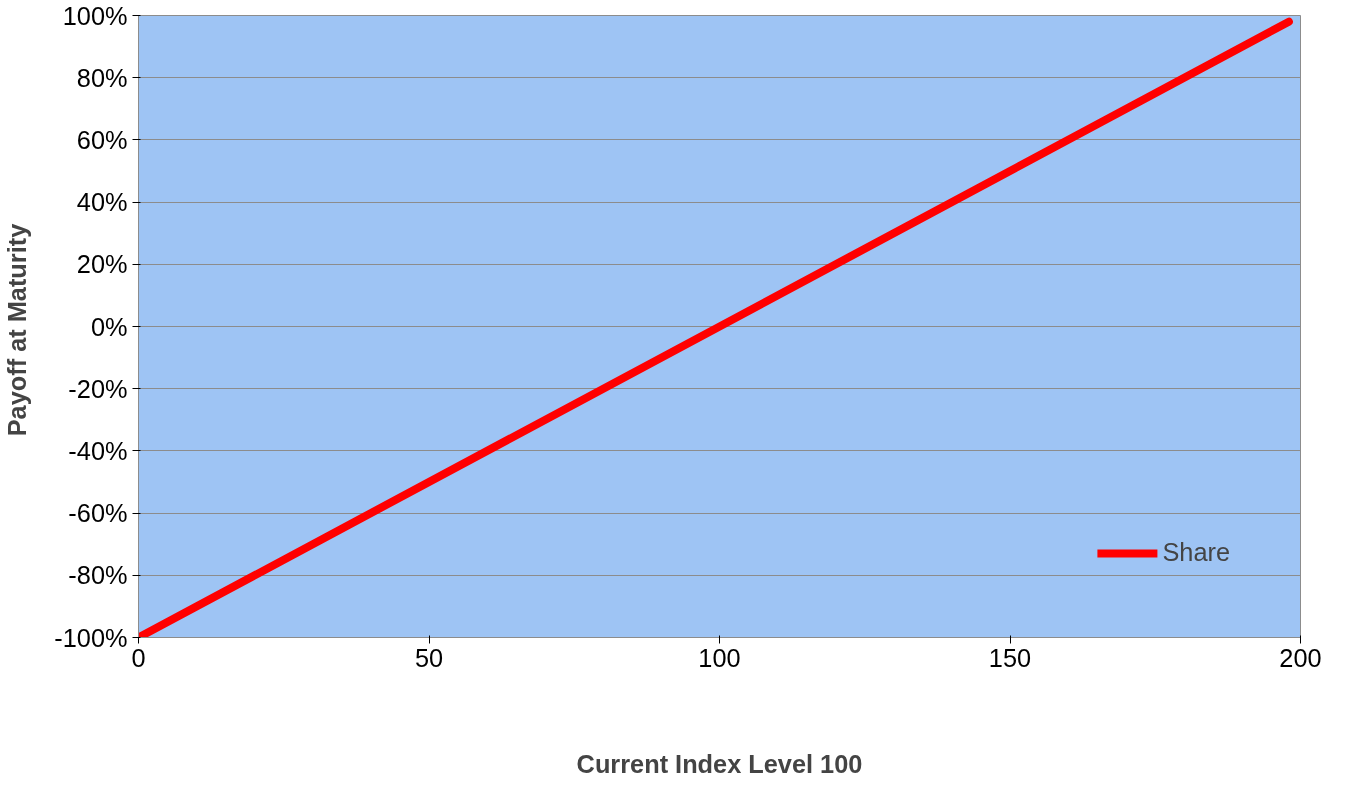  Describe the element at coordinates (102, 139) in the screenshot. I see `y-tick-label: 60%` at that location.